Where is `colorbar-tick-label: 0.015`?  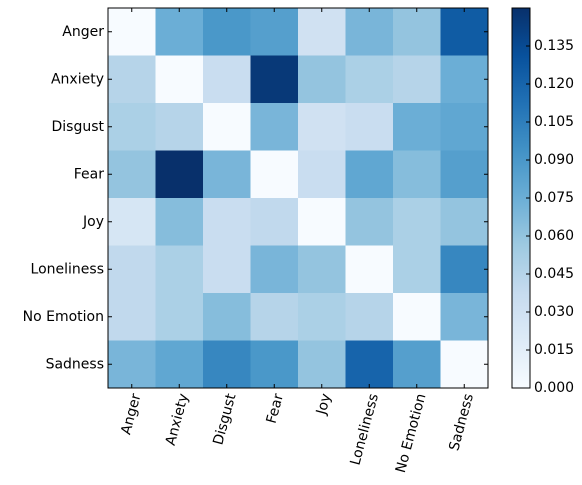 colorbar-tick-label: 0.015 is located at coordinates (554, 350).